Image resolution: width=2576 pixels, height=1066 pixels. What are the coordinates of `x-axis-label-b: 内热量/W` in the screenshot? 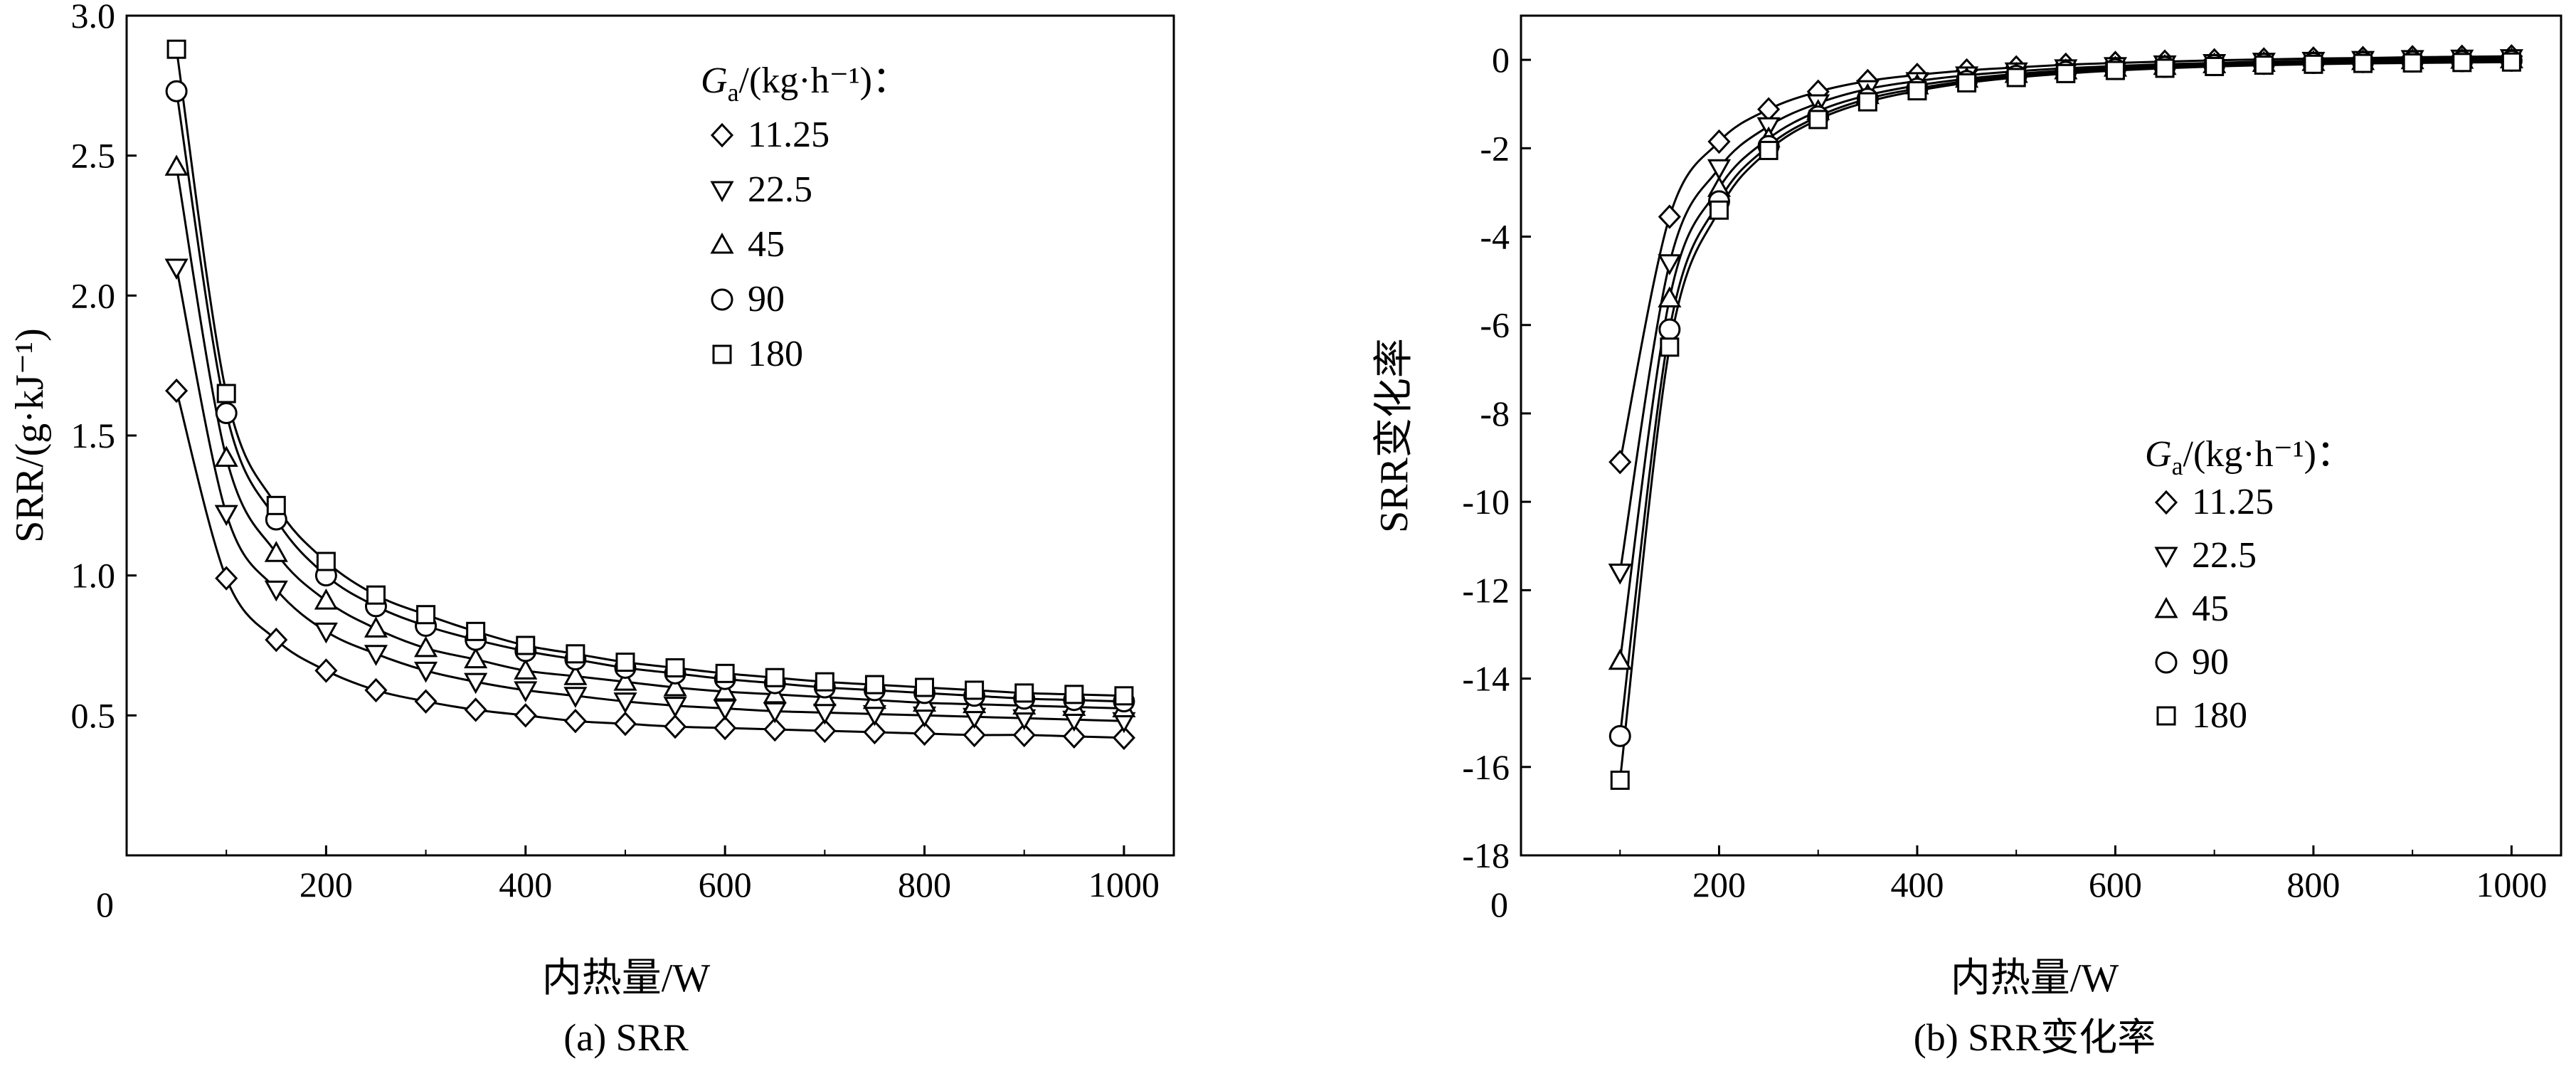 It's located at (2035, 978).